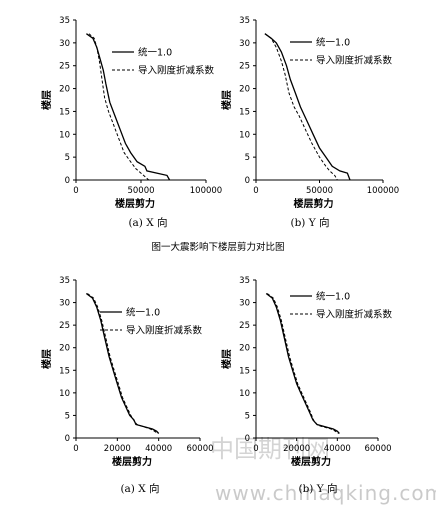 This screenshot has width=436, height=506. I want to click on figure-title: 图一大震影响下楼层剪力对比图, so click(217, 247).